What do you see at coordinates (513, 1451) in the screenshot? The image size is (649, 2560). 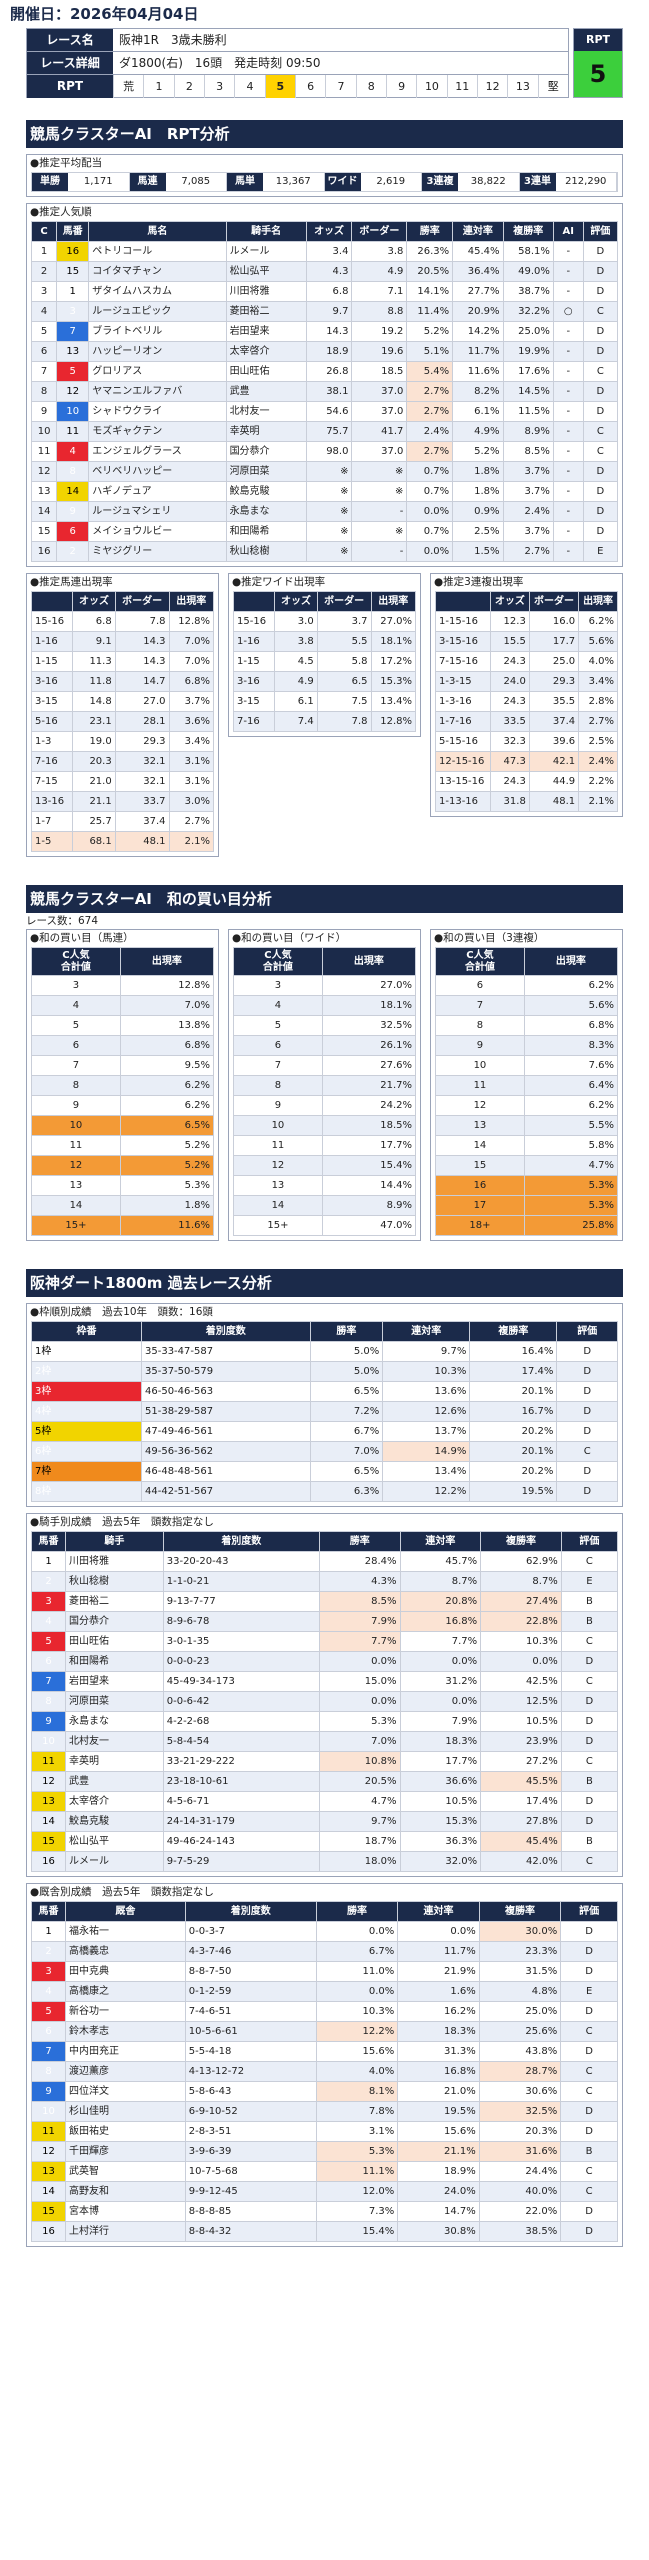 I see `cell: 20.1%` at bounding box center [513, 1451].